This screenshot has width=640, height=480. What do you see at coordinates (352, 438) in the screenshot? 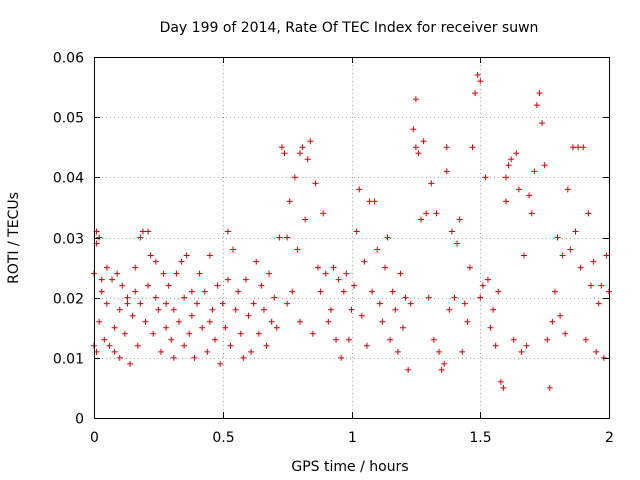
I see `x-tick-label: 1` at bounding box center [352, 438].